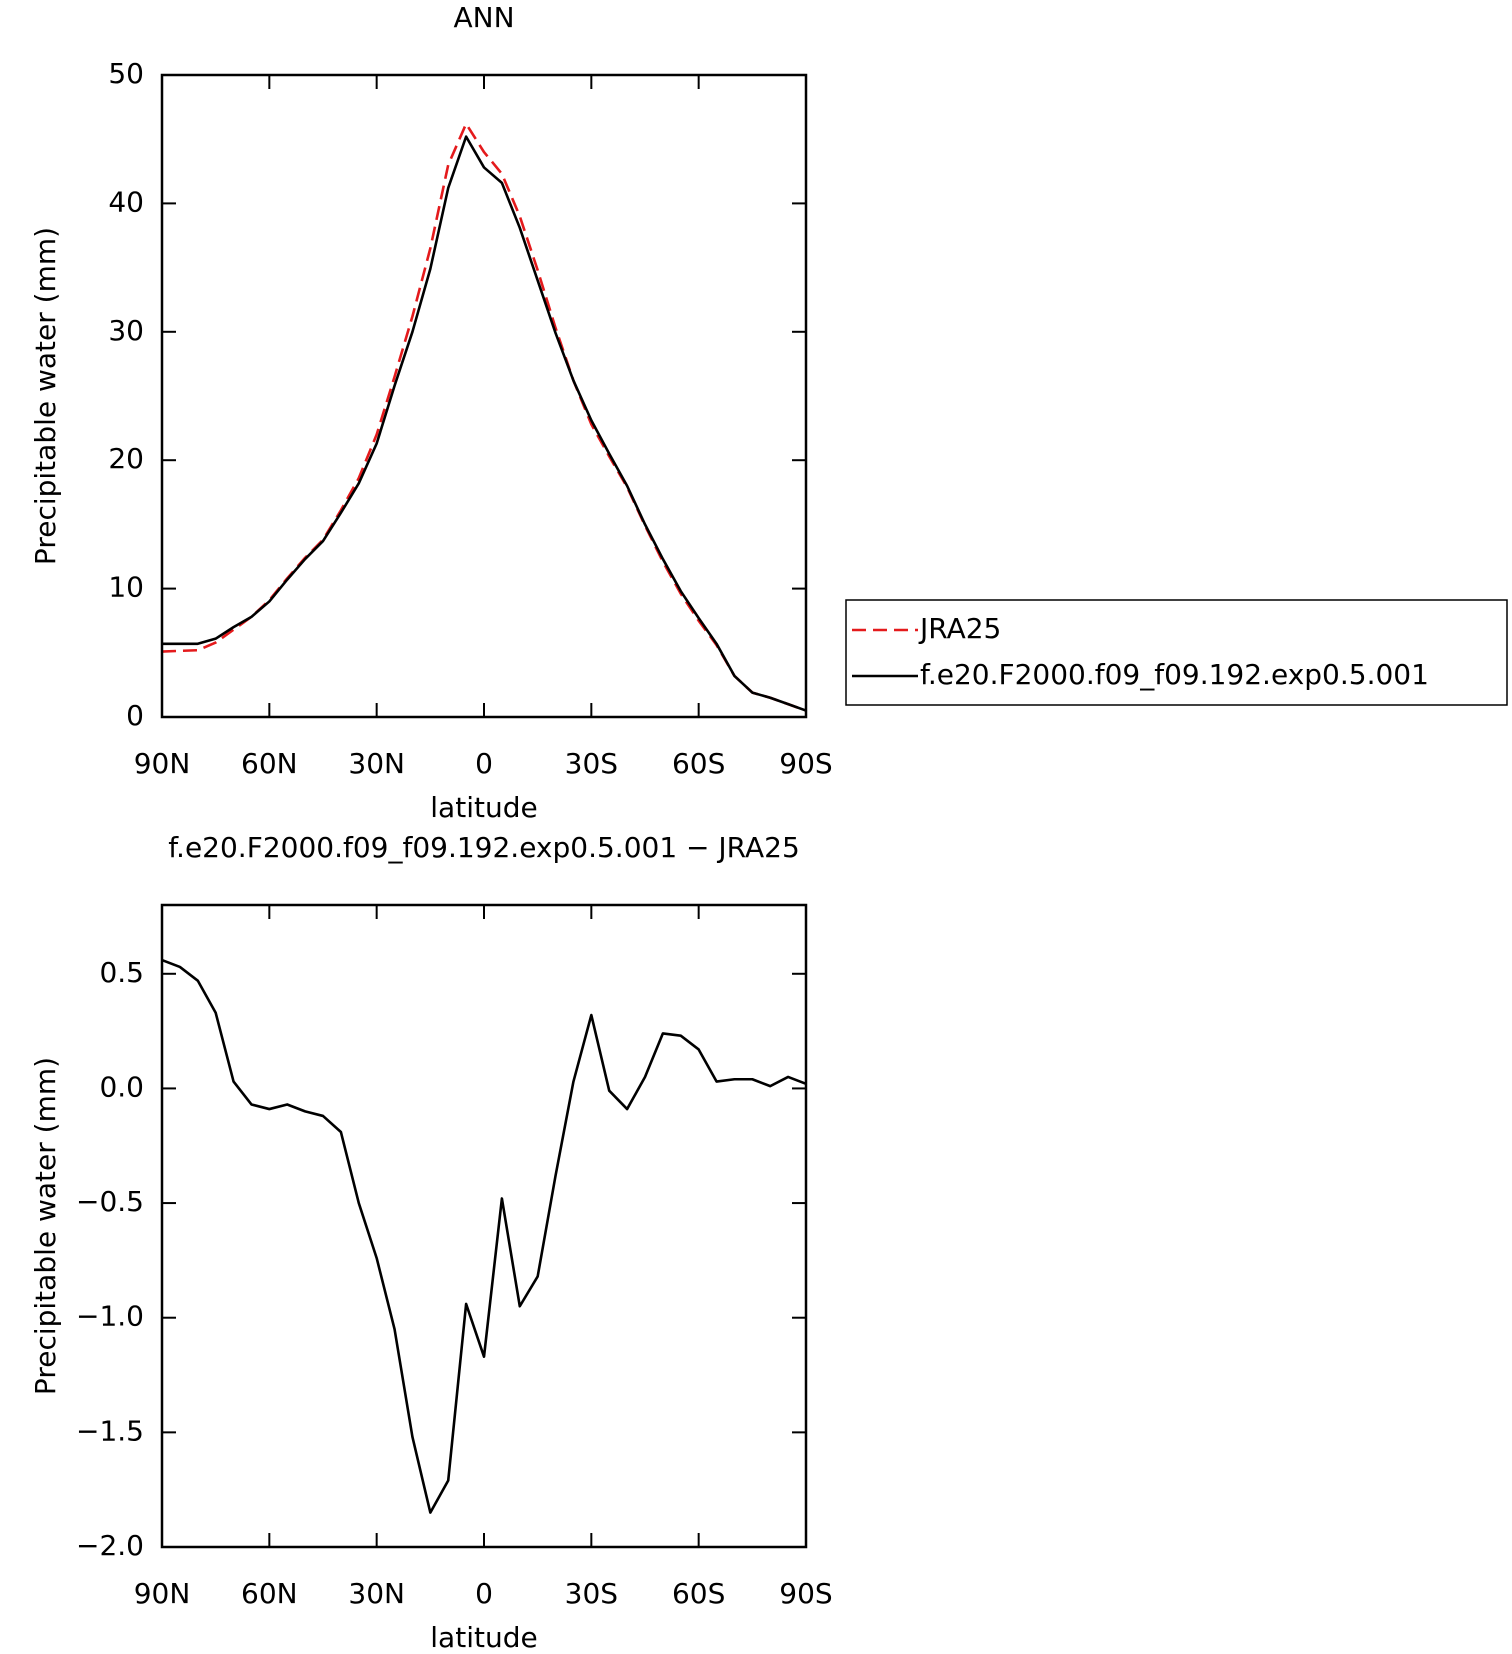 This screenshot has width=1512, height=1654. Describe the element at coordinates (110, 1316) in the screenshot. I see `y-tick-label: −1.0` at that location.